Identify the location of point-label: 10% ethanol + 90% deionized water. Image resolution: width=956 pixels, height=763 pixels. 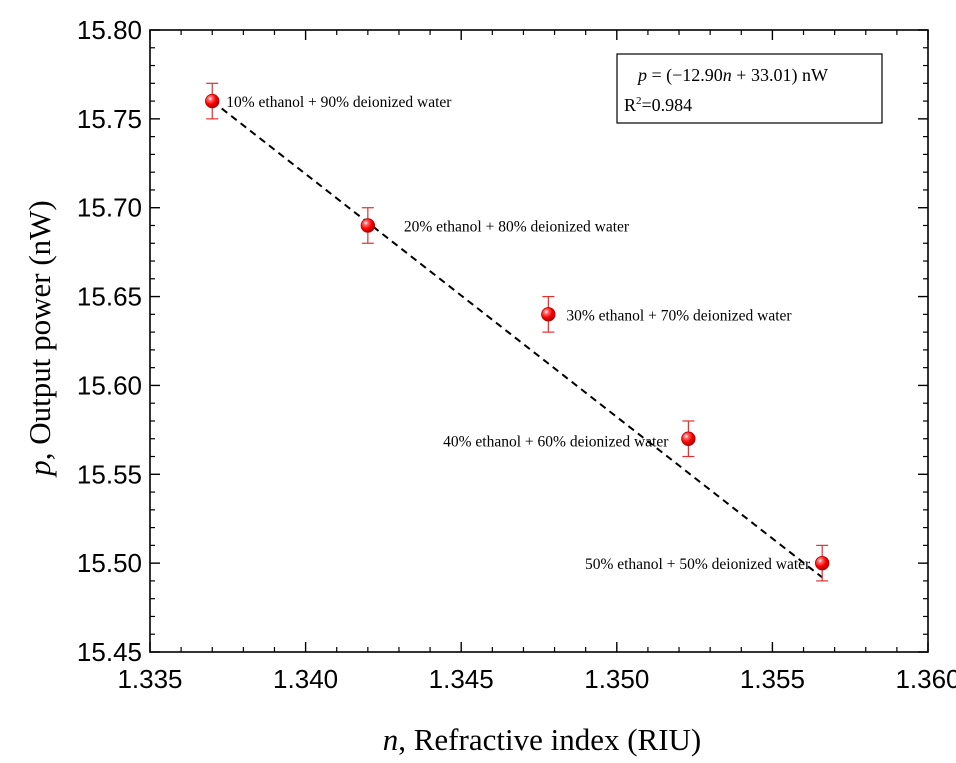
(339, 102).